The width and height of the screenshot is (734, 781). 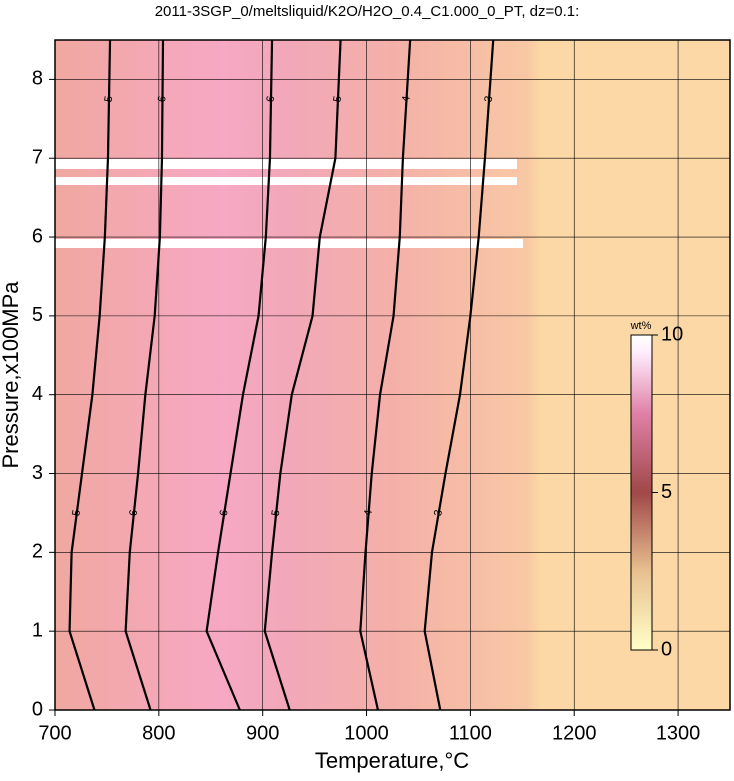 I want to click on x-tick-label: 800, so click(x=158, y=733).